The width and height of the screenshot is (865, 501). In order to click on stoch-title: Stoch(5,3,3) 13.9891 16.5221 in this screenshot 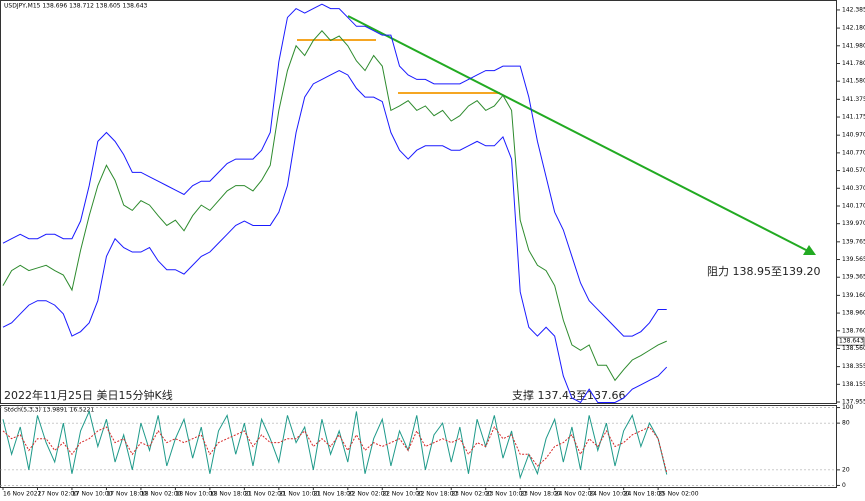, I will do `click(49, 410)`.